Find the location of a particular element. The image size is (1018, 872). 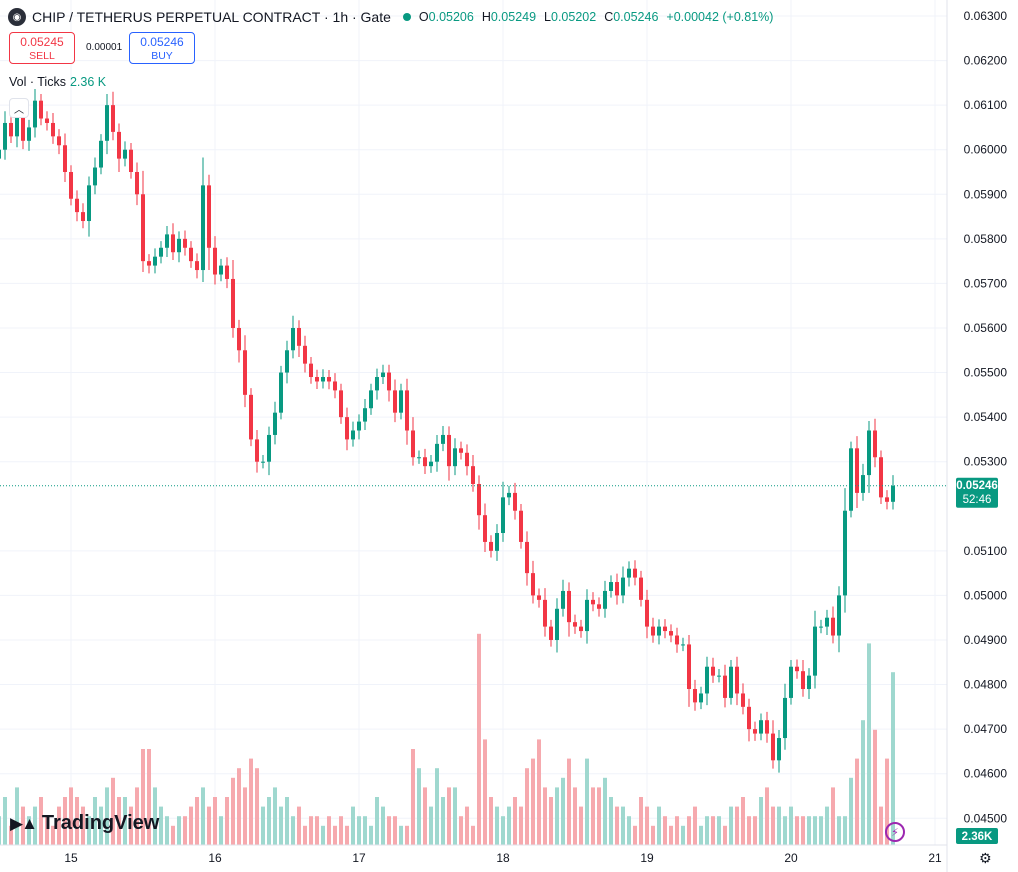

gear-icon: ⚙ is located at coordinates (985, 858).